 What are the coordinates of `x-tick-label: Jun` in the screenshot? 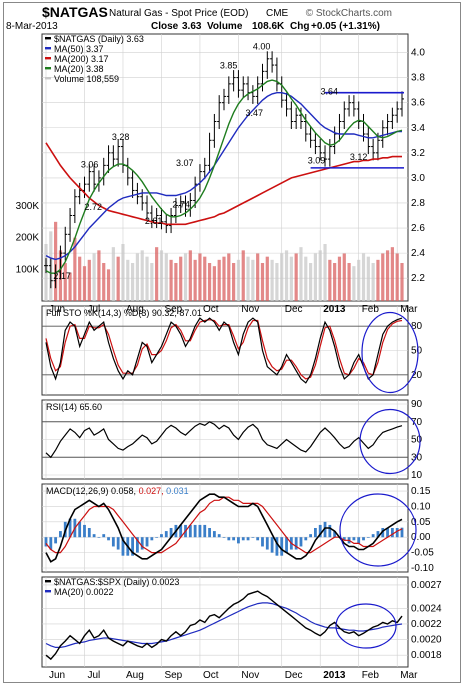 It's located at (57, 675).